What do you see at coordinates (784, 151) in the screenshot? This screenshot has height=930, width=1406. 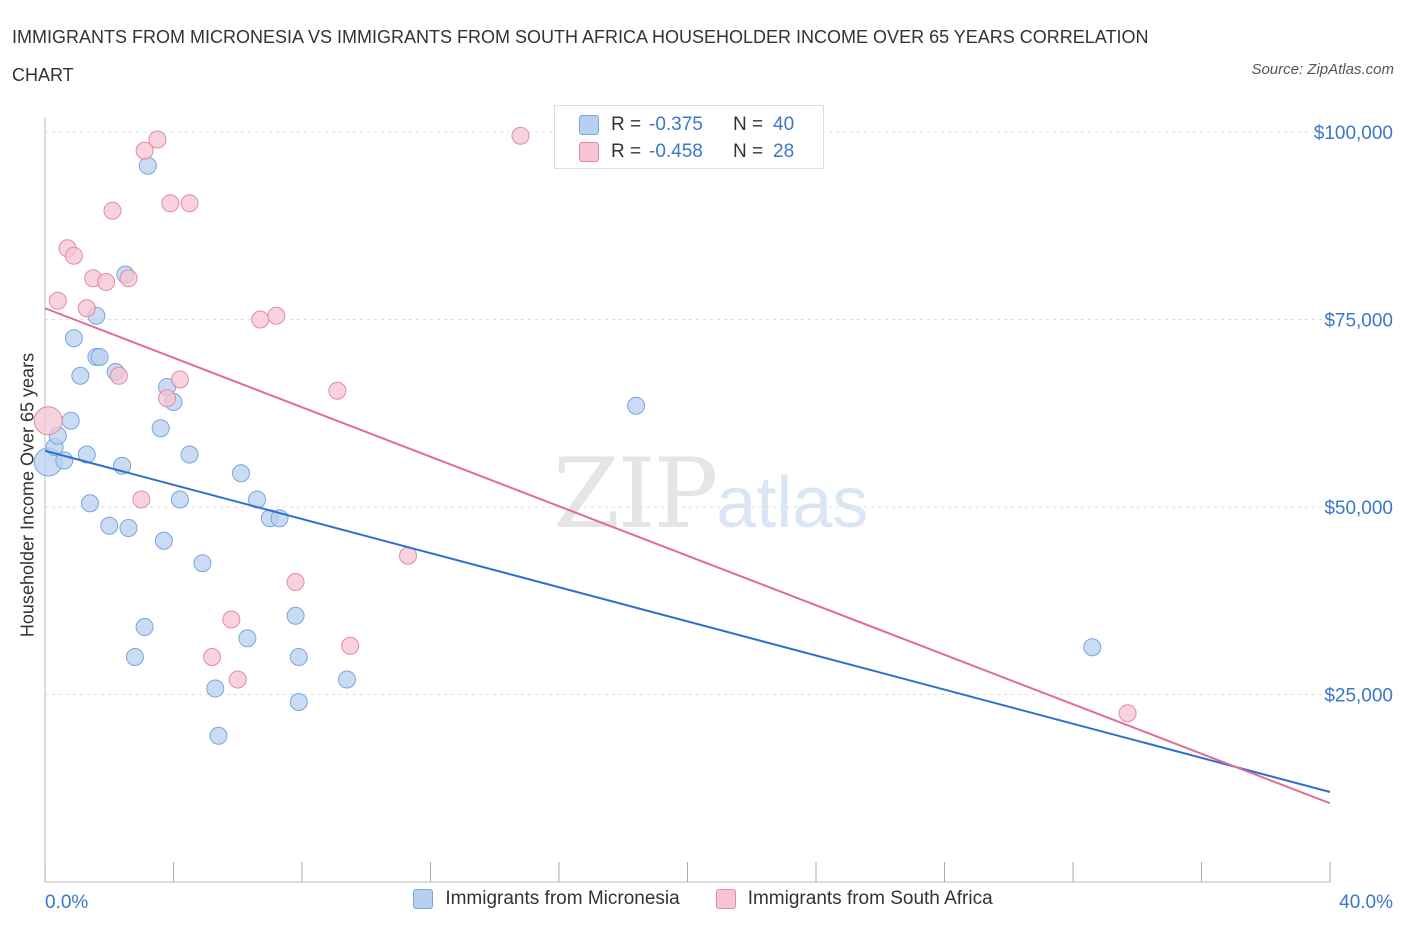 I see `n-value: 28` at bounding box center [784, 151].